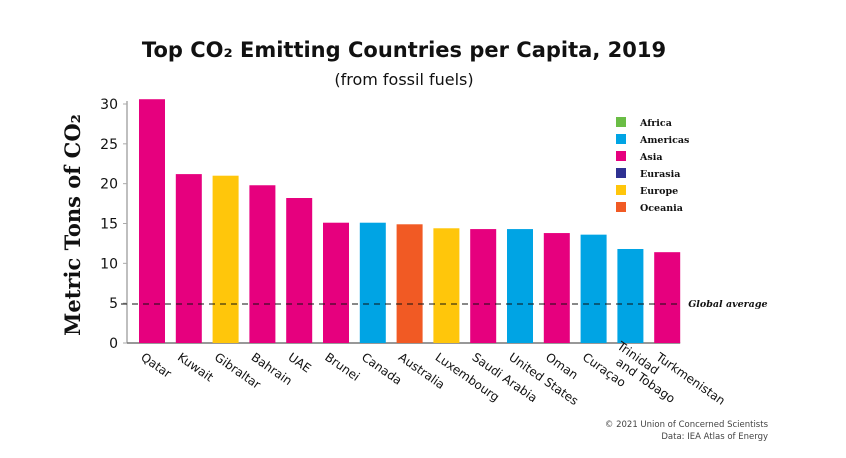 The image size is (846, 458). What do you see at coordinates (188, 258) in the screenshot?
I see `bar-kuwait` at bounding box center [188, 258].